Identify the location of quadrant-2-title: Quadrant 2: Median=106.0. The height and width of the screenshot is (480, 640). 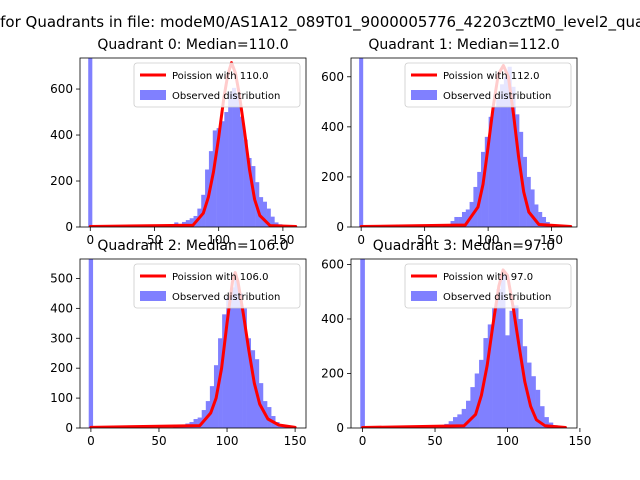
(192, 246).